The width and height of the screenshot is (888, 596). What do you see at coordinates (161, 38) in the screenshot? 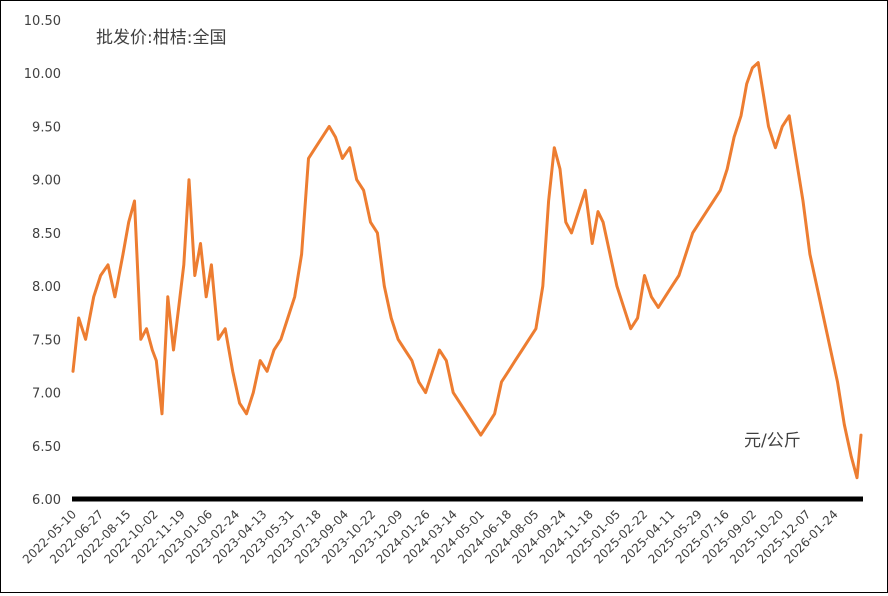
I see `chart-title: 批发价:柑桔:全国` at bounding box center [161, 38].